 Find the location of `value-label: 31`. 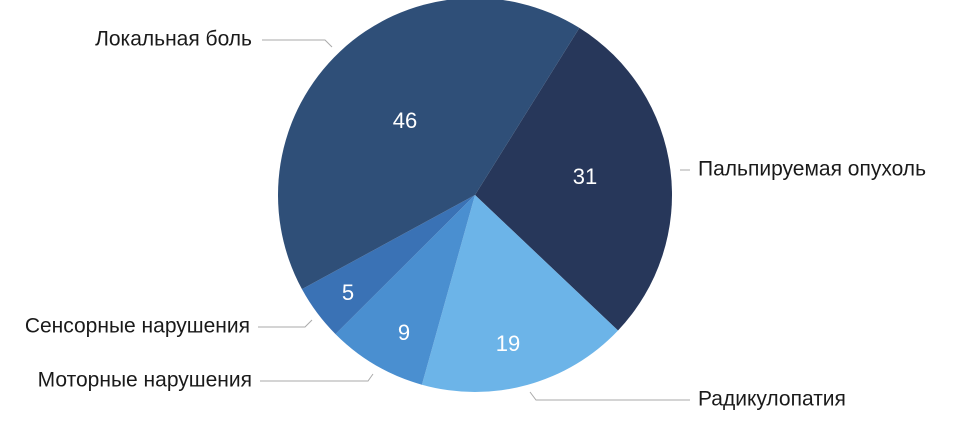

value-label: 31 is located at coordinates (585, 176).